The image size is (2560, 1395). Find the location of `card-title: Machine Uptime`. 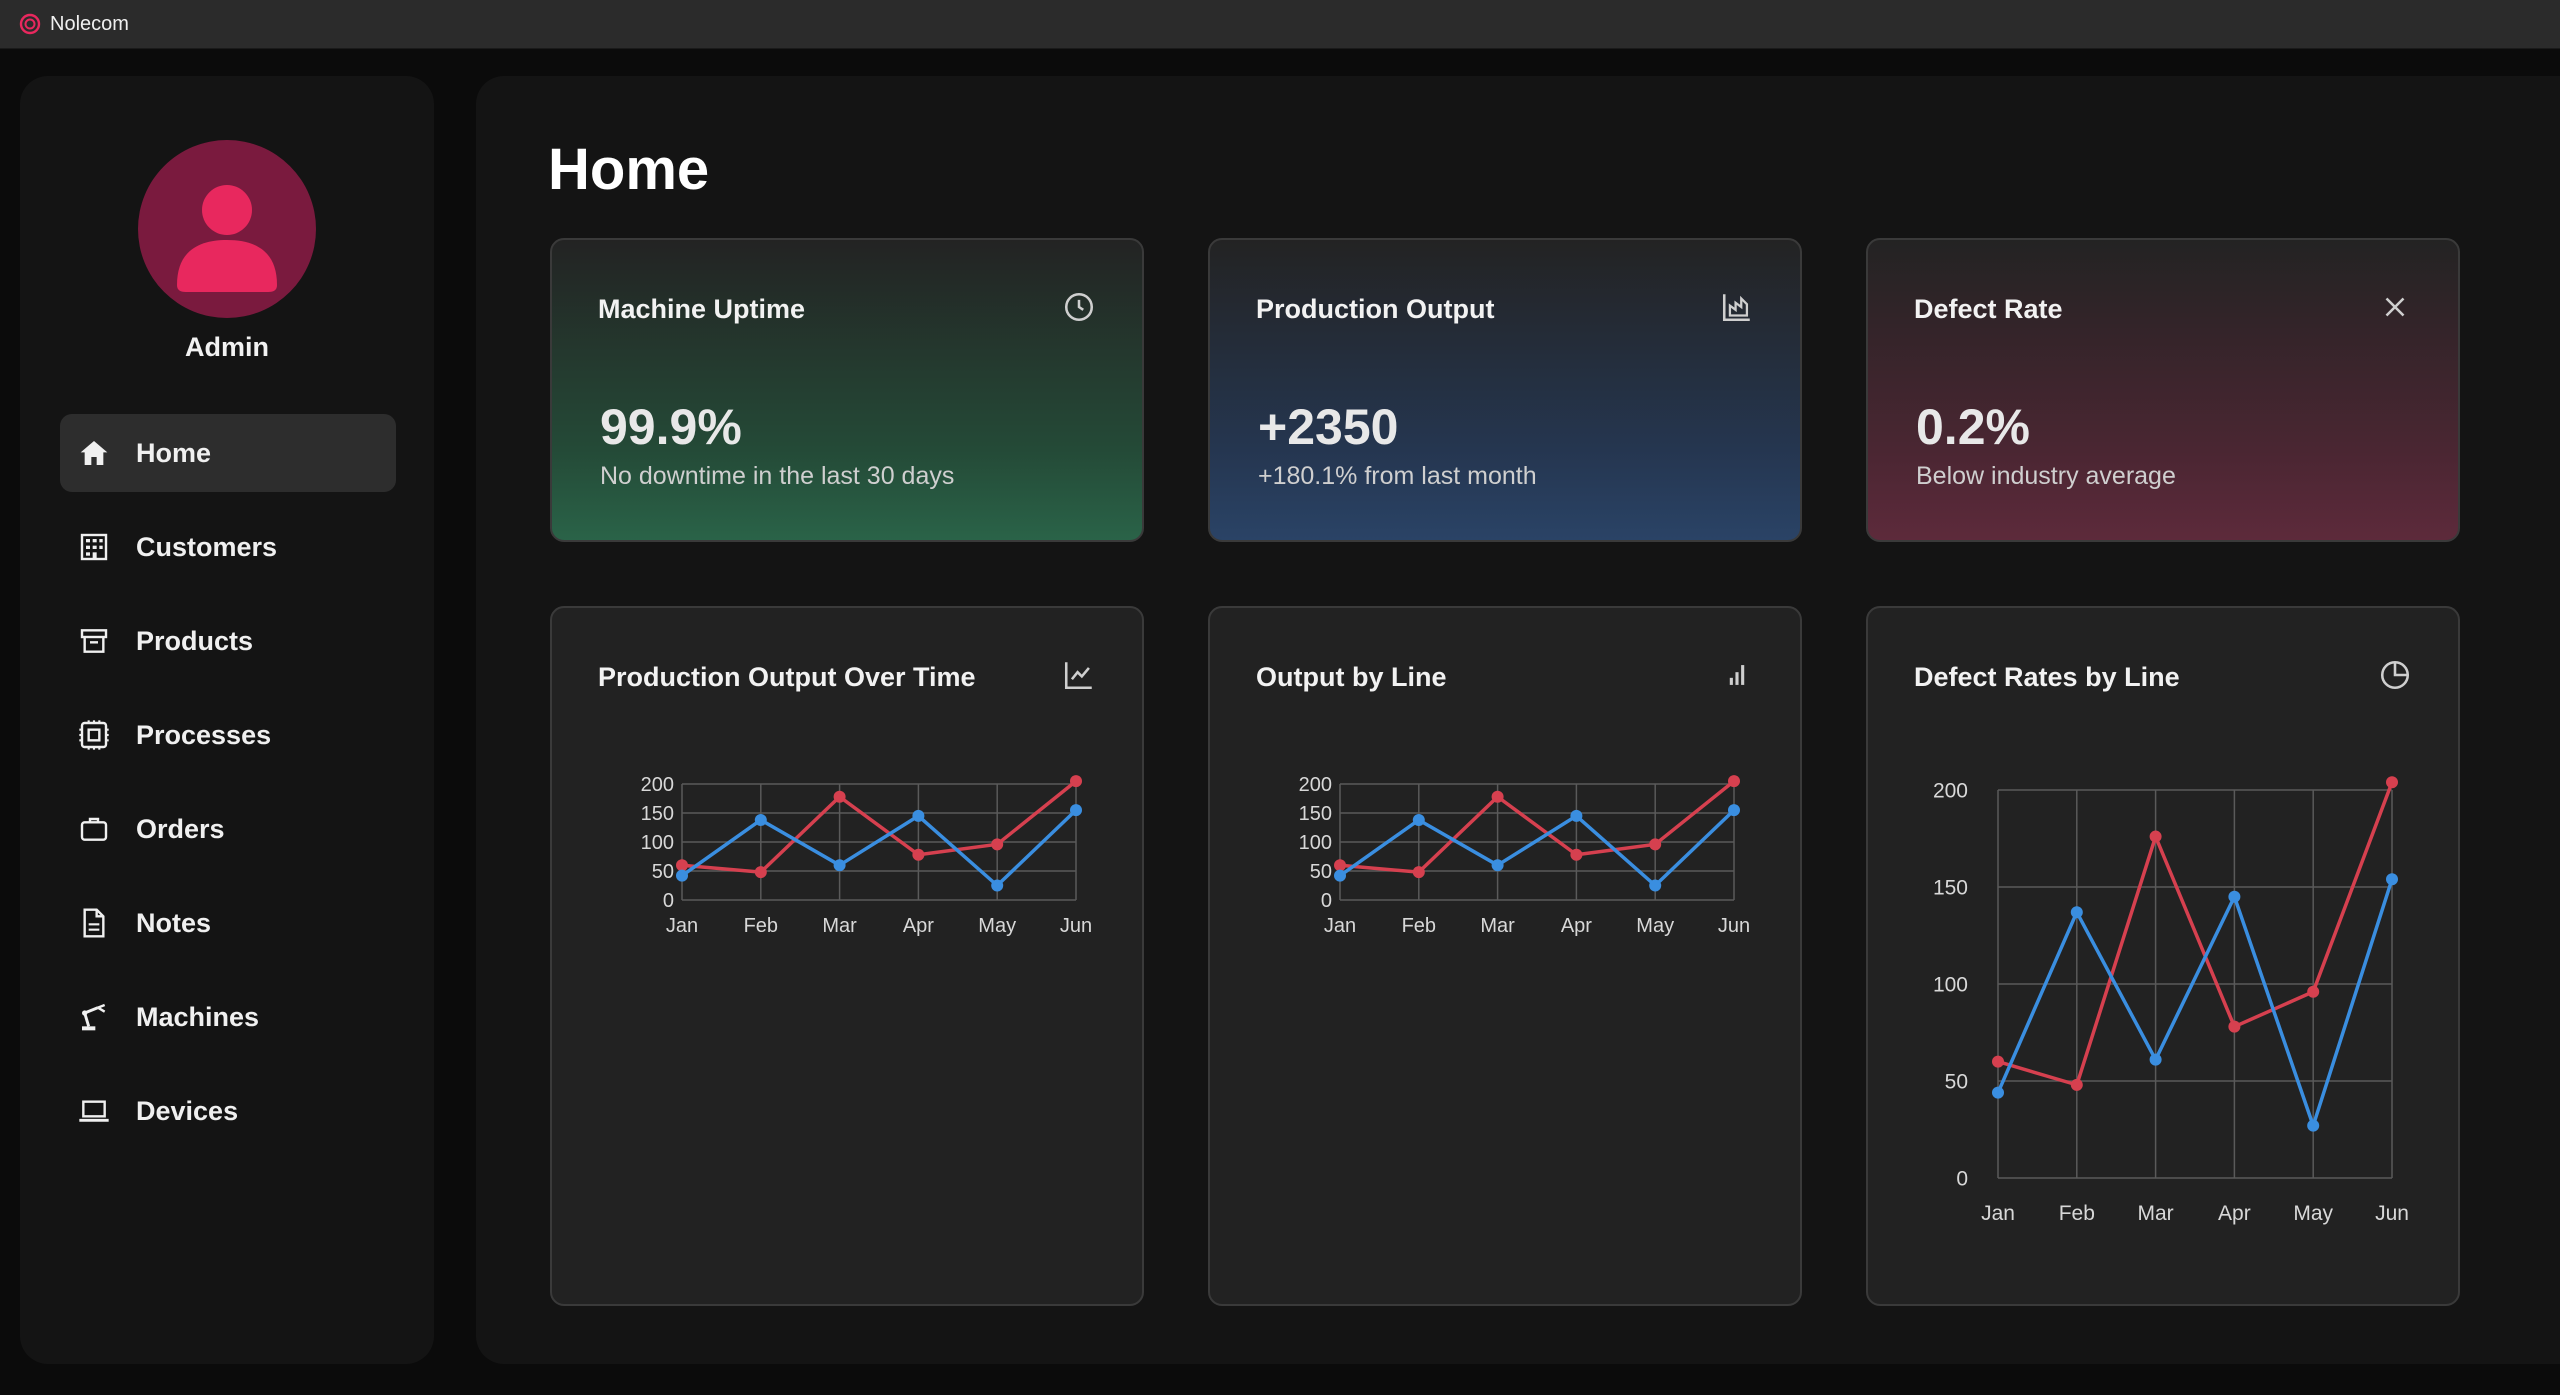

card-title: Machine Uptime is located at coordinates (702, 309).